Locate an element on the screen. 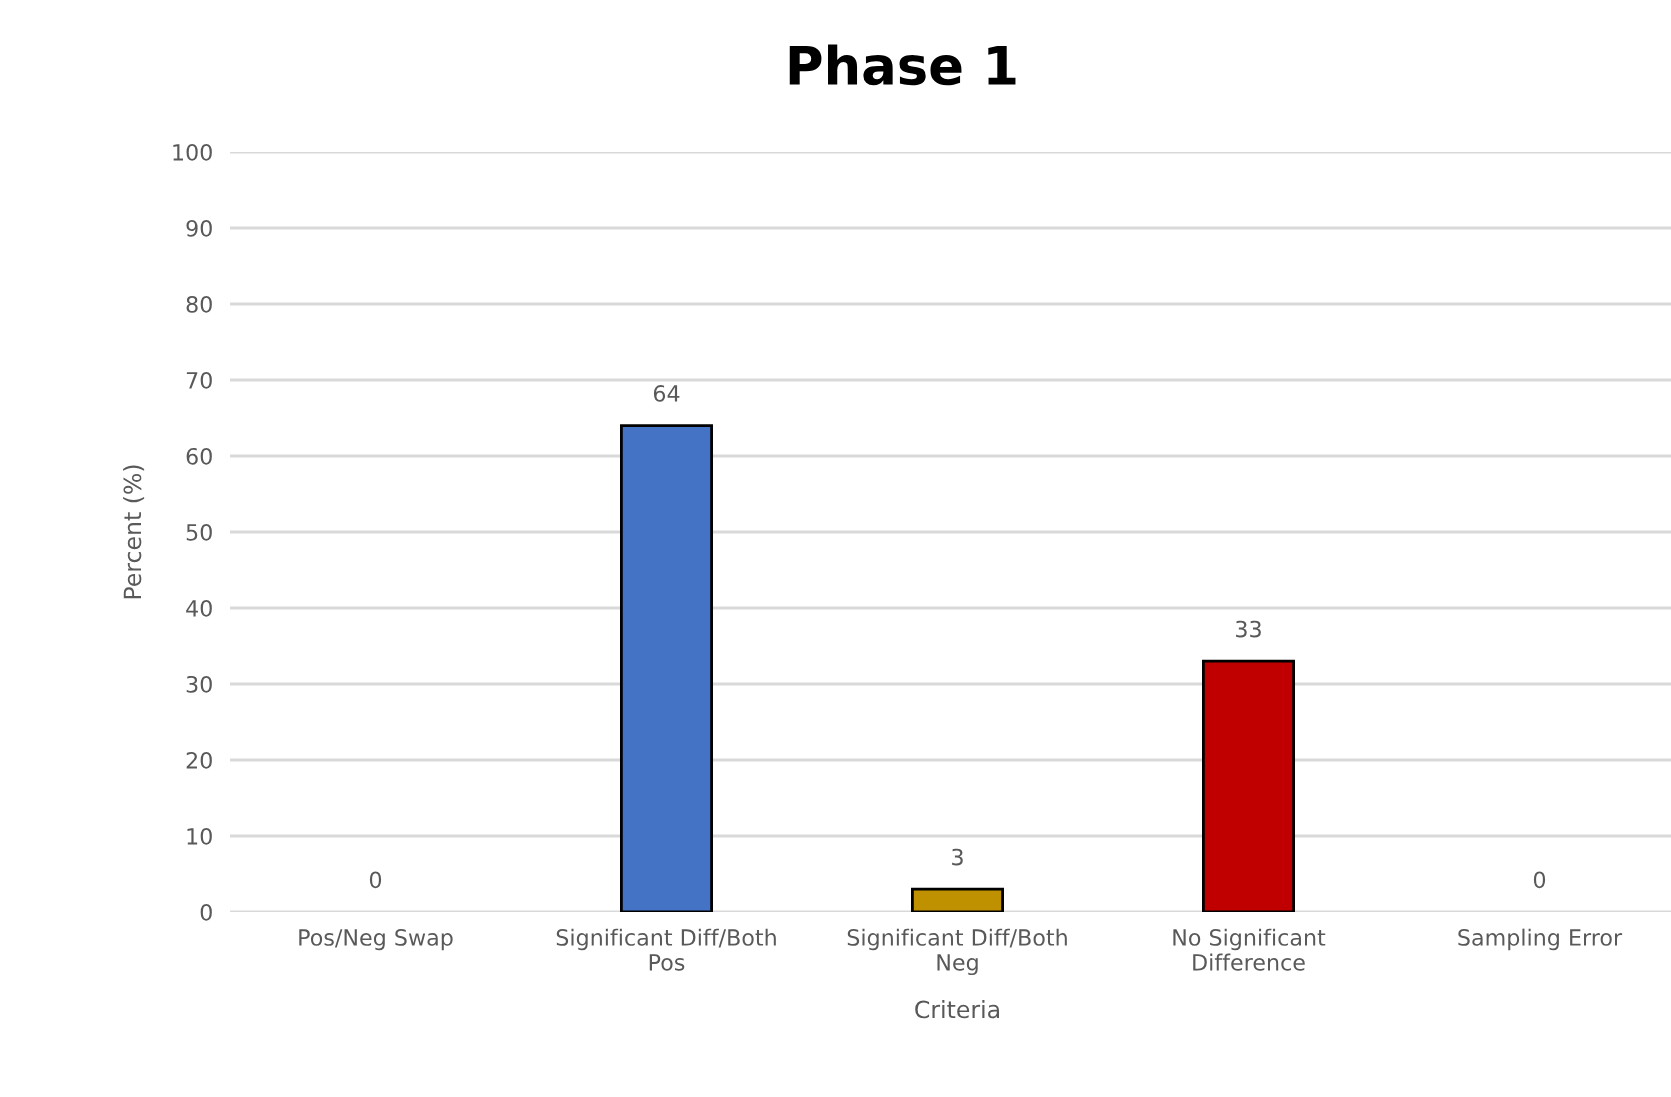 This screenshot has height=1097, width=1671. y-tick-label: 20 is located at coordinates (199, 760).